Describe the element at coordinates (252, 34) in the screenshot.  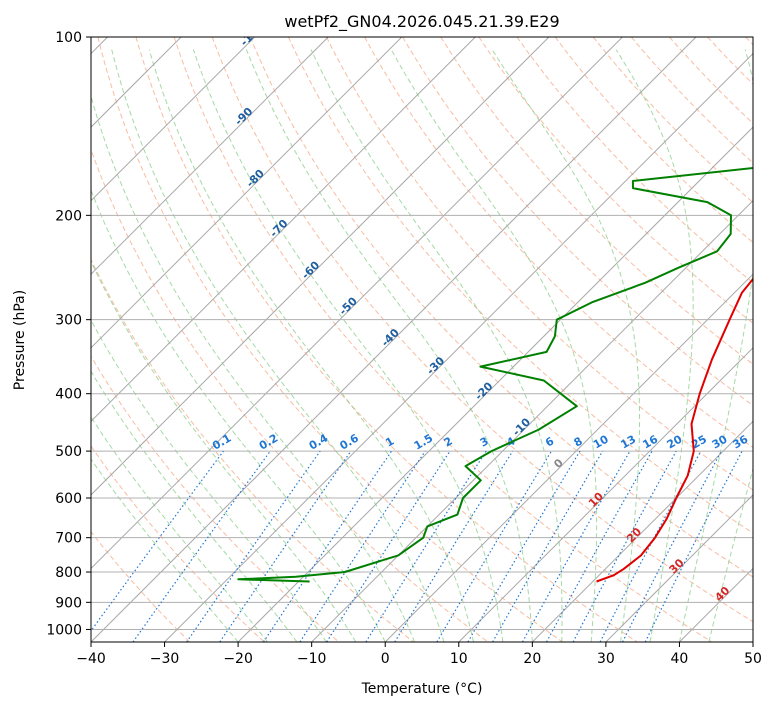
I see `isotherm-label: -100` at that location.